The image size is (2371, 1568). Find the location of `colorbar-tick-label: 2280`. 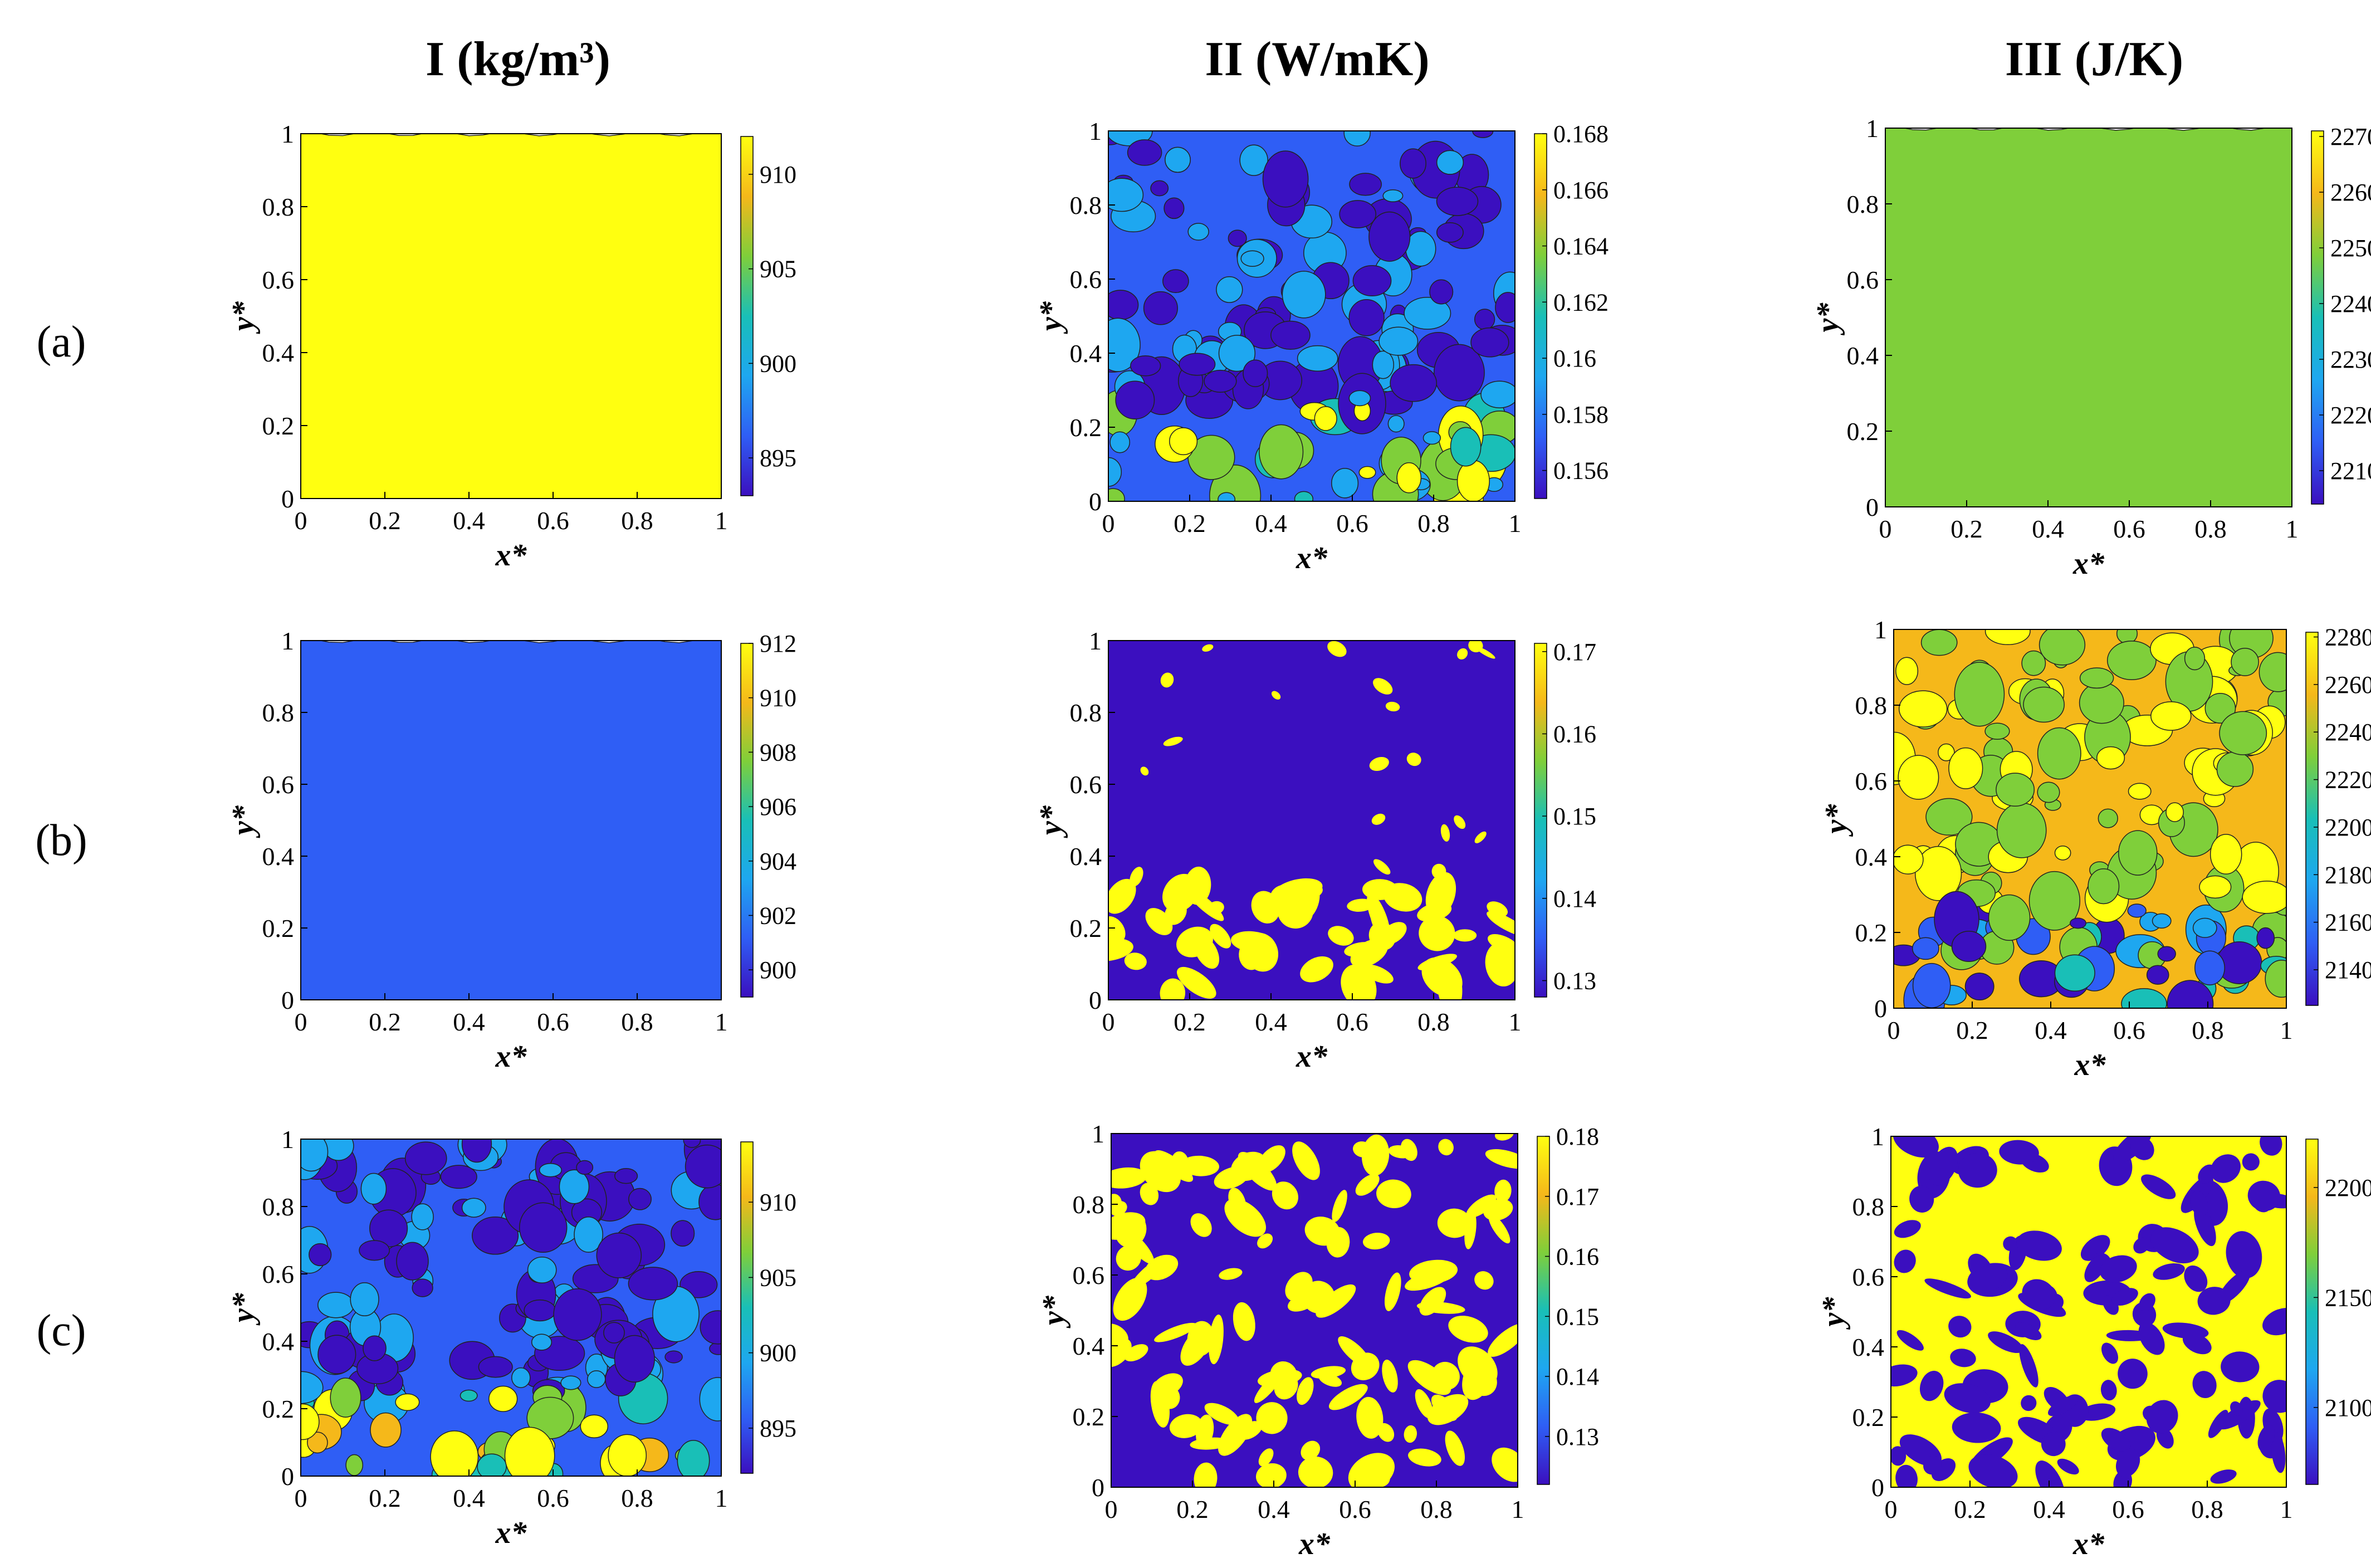

colorbar-tick-label: 2280 is located at coordinates (2348, 637).